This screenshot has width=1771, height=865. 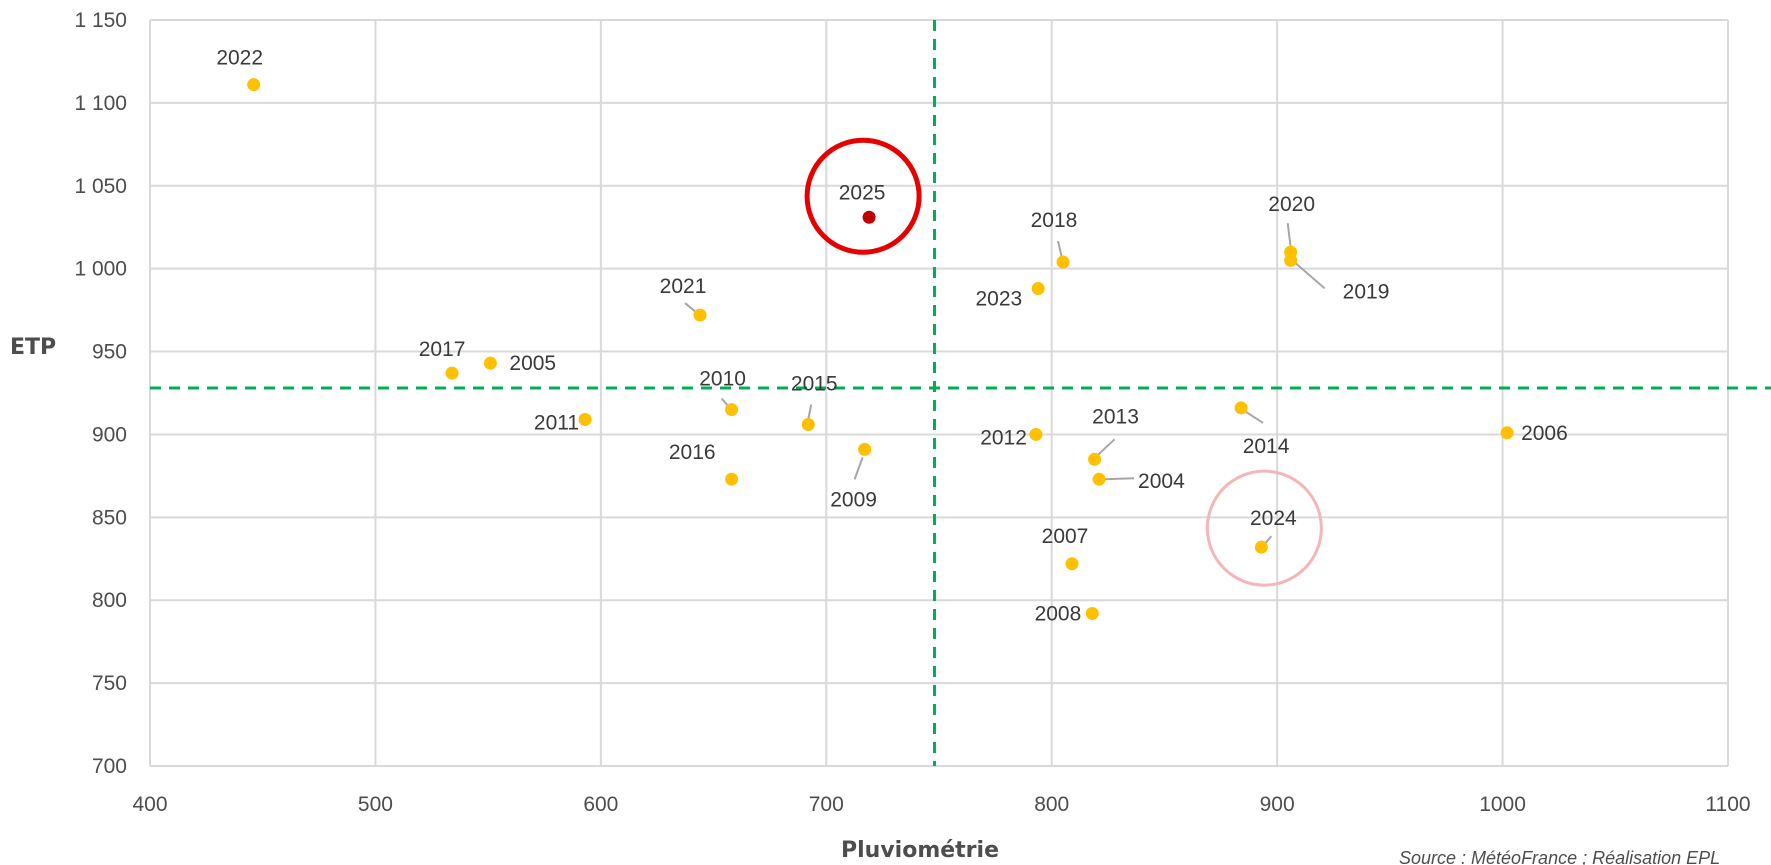 What do you see at coordinates (858, 468) in the screenshot?
I see `leader-line-2009` at bounding box center [858, 468].